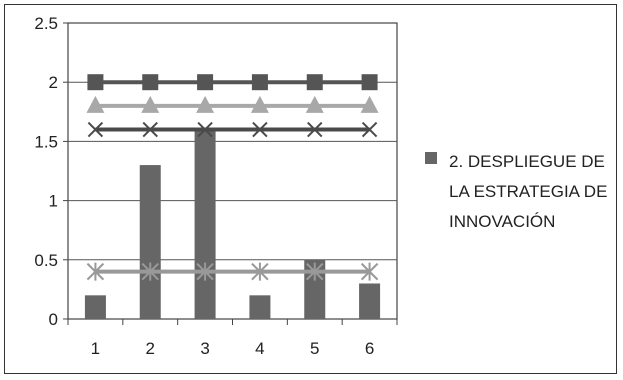 The width and height of the screenshot is (623, 380). What do you see at coordinates (53, 82) in the screenshot?
I see `y-tick-label: 2` at bounding box center [53, 82].